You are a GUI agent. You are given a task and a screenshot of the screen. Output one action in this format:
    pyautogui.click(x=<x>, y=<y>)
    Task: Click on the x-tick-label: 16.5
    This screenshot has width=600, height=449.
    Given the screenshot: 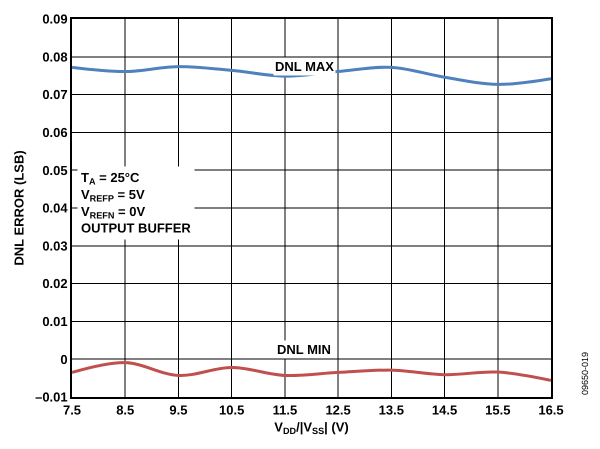 What is the action you would take?
    pyautogui.click(x=551, y=410)
    